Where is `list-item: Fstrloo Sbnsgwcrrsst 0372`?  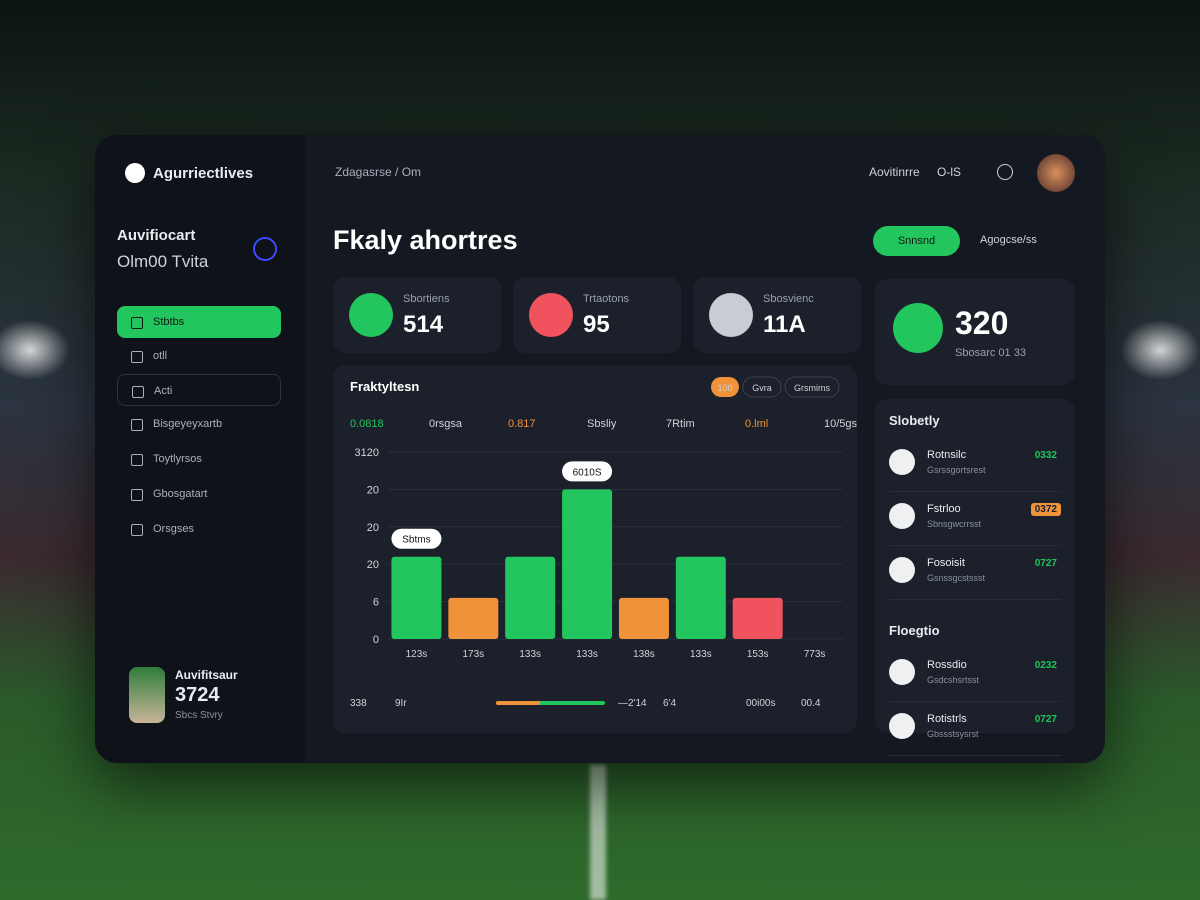 list-item: Fstrloo Sbnsgwcrrsst 0372 is located at coordinates (975, 519).